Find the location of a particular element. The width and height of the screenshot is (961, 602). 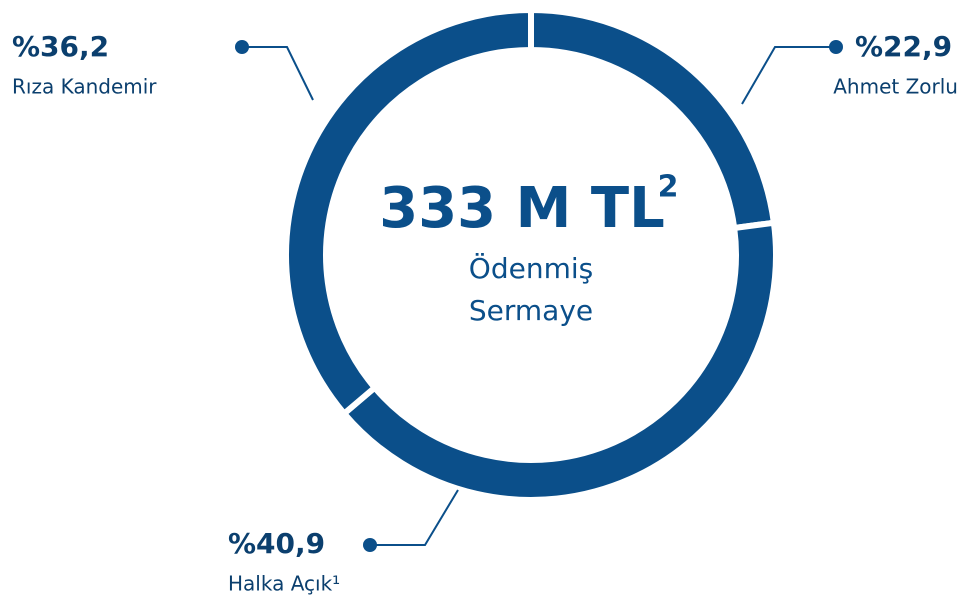

center-title: 333 M TL is located at coordinates (522, 208).